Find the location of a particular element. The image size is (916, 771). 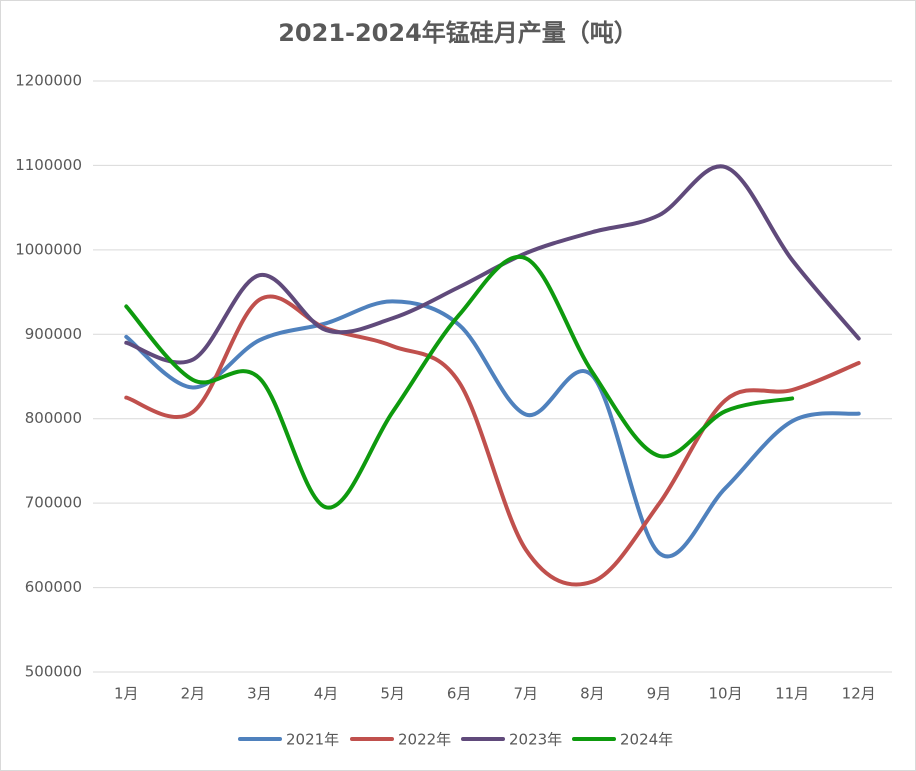

x-tick-label: 8月 is located at coordinates (592, 694).